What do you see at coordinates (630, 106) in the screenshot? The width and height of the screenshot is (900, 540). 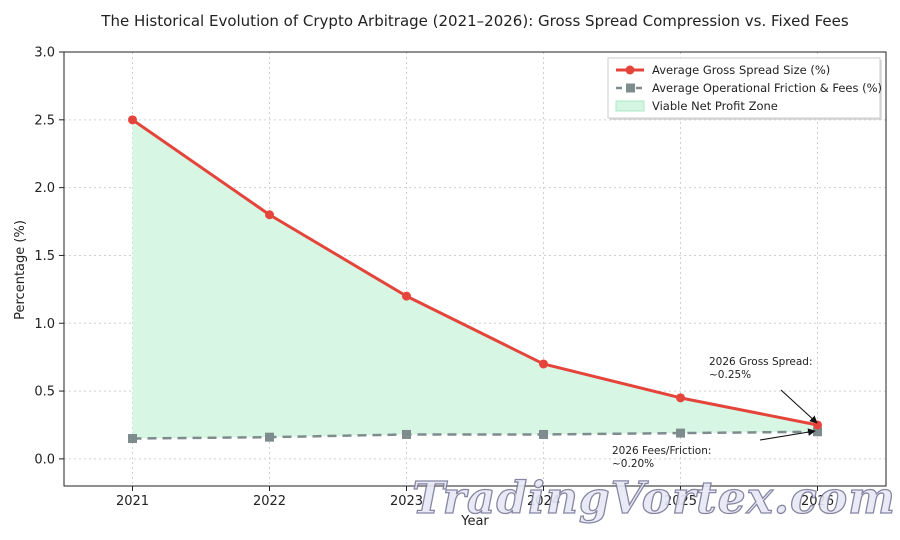 I see `legend-swatch-zone` at bounding box center [630, 106].